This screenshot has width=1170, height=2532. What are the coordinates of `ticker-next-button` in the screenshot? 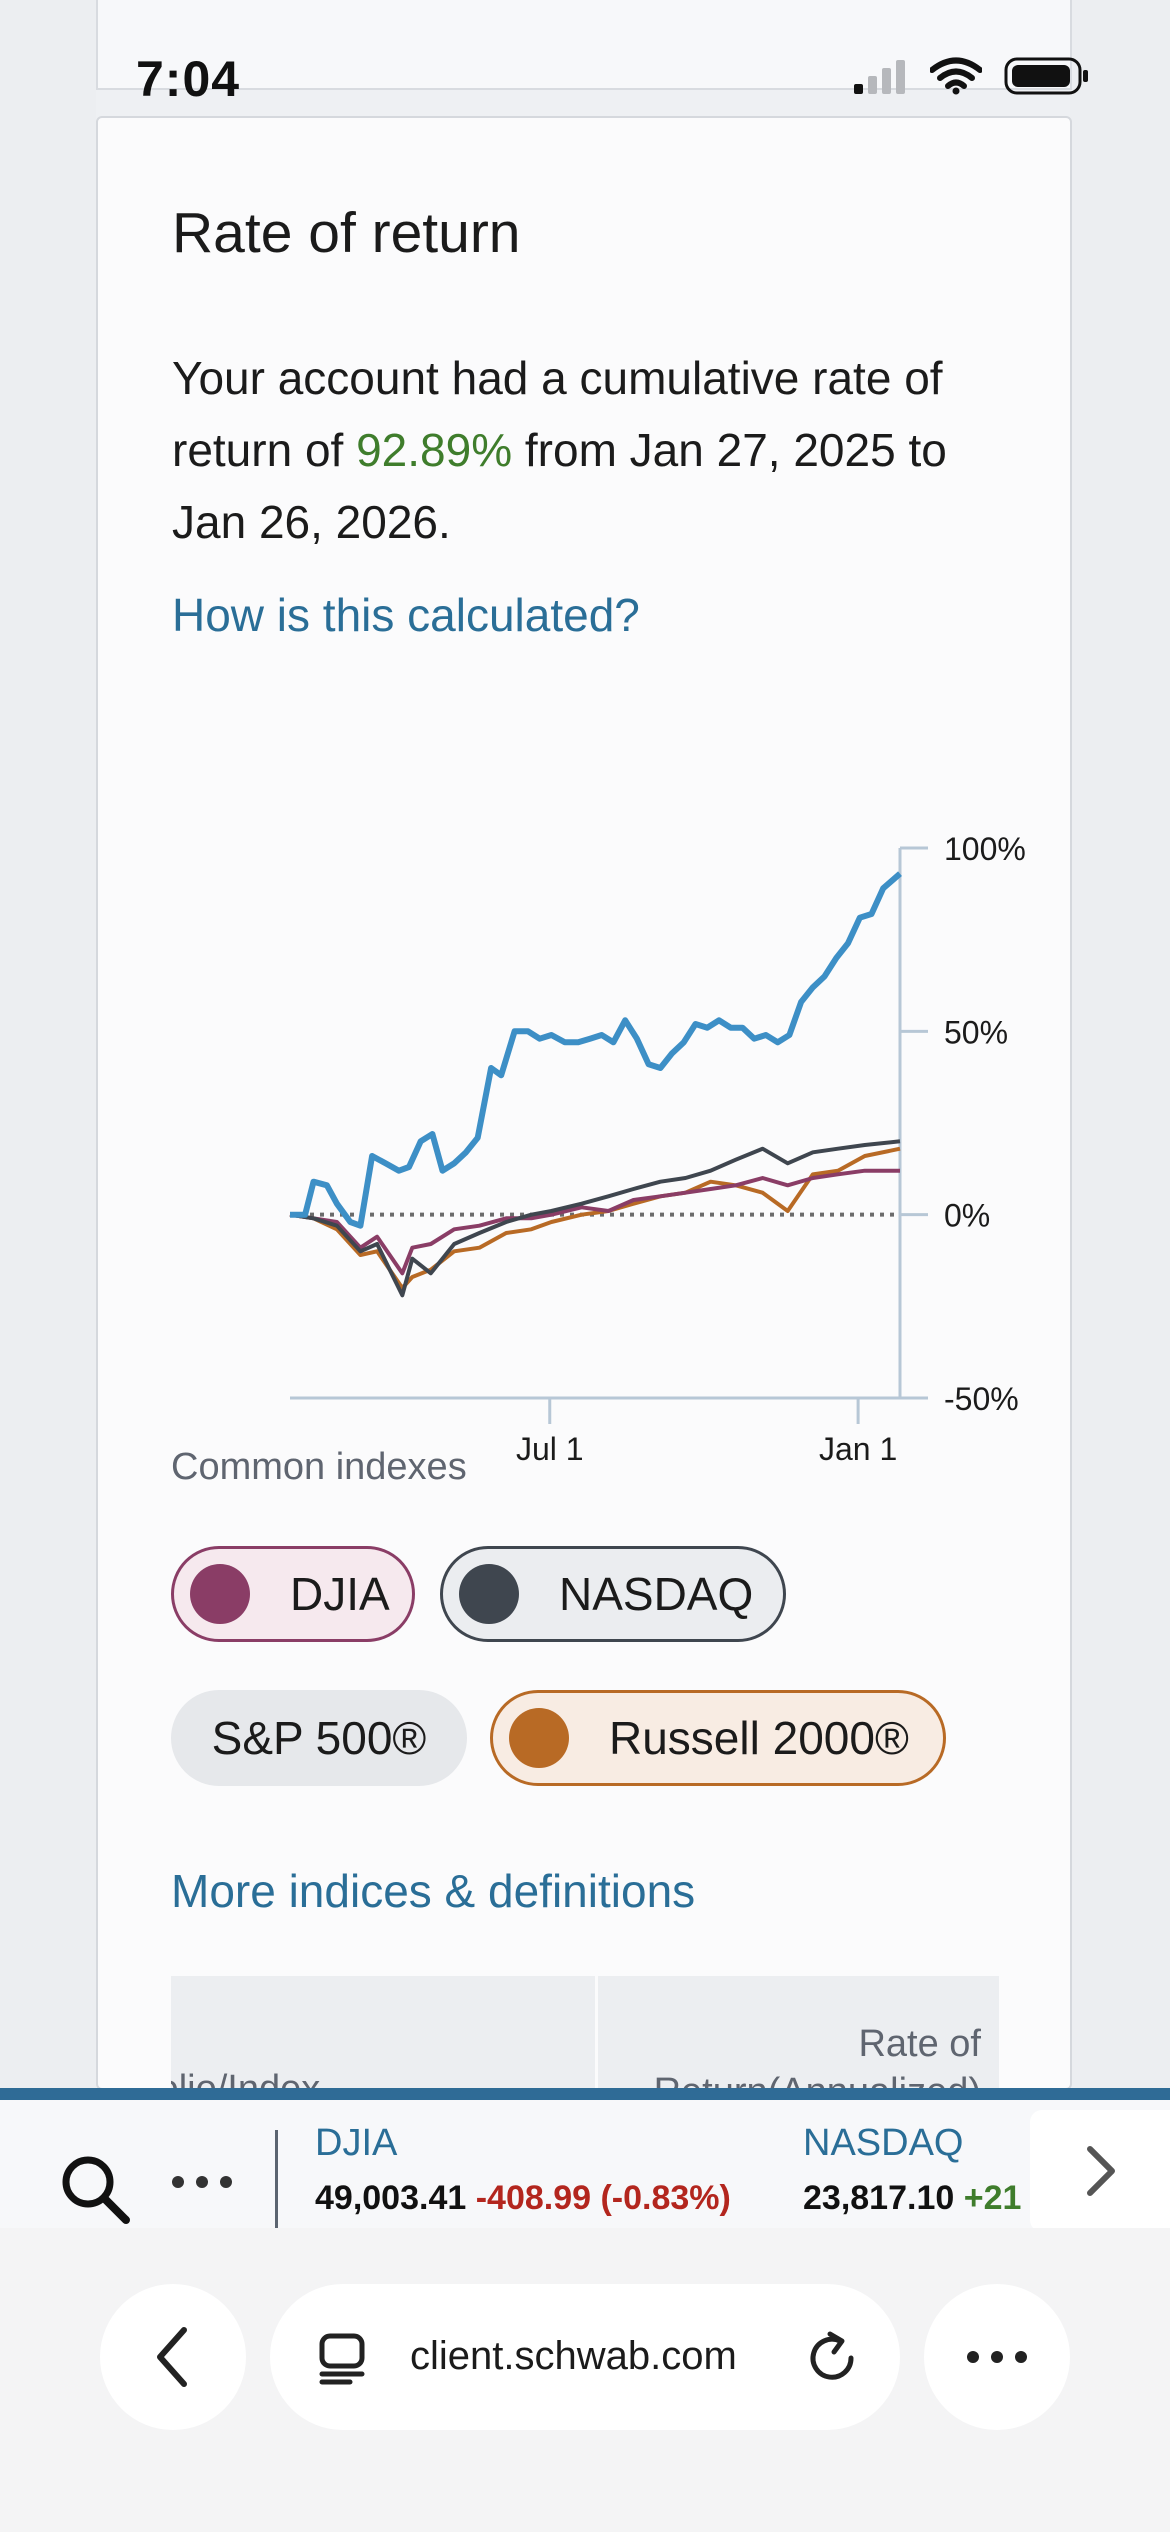 It's located at (1100, 2171).